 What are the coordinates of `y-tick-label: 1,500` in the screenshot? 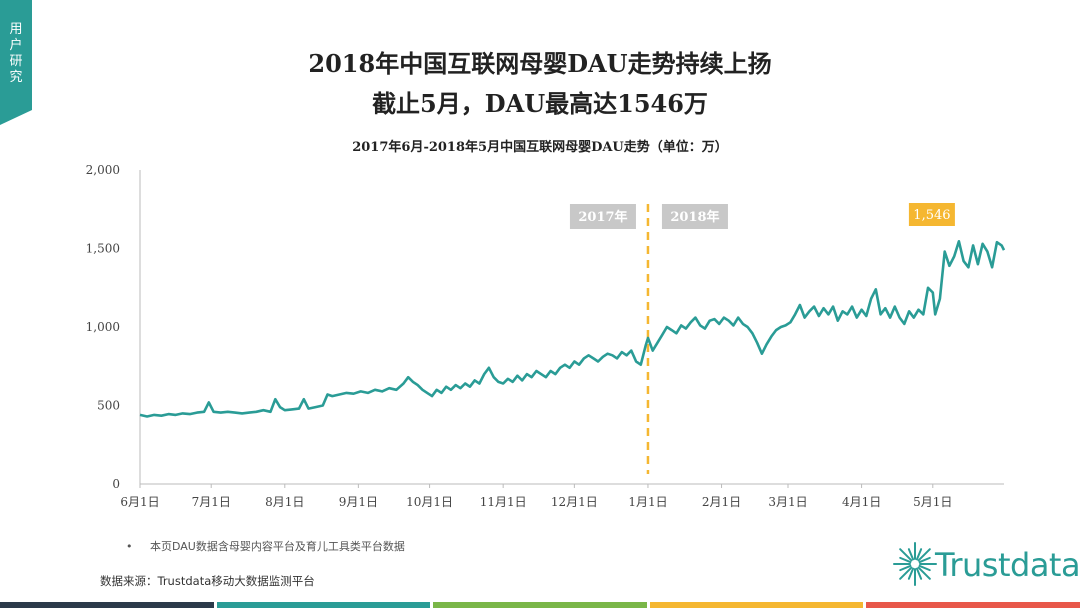 It's located at (103, 249).